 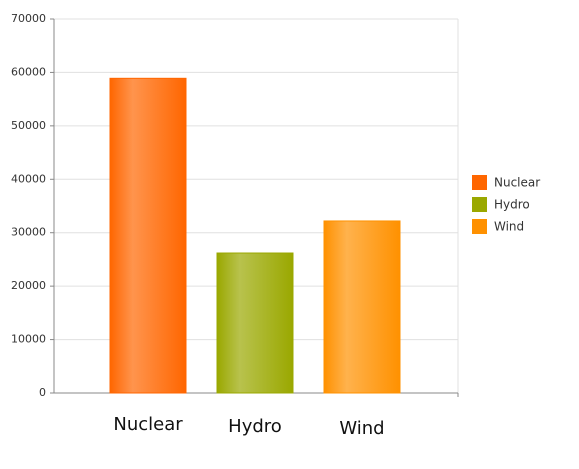 What do you see at coordinates (361, 428) in the screenshot?
I see `x-tick-label: Wind` at bounding box center [361, 428].